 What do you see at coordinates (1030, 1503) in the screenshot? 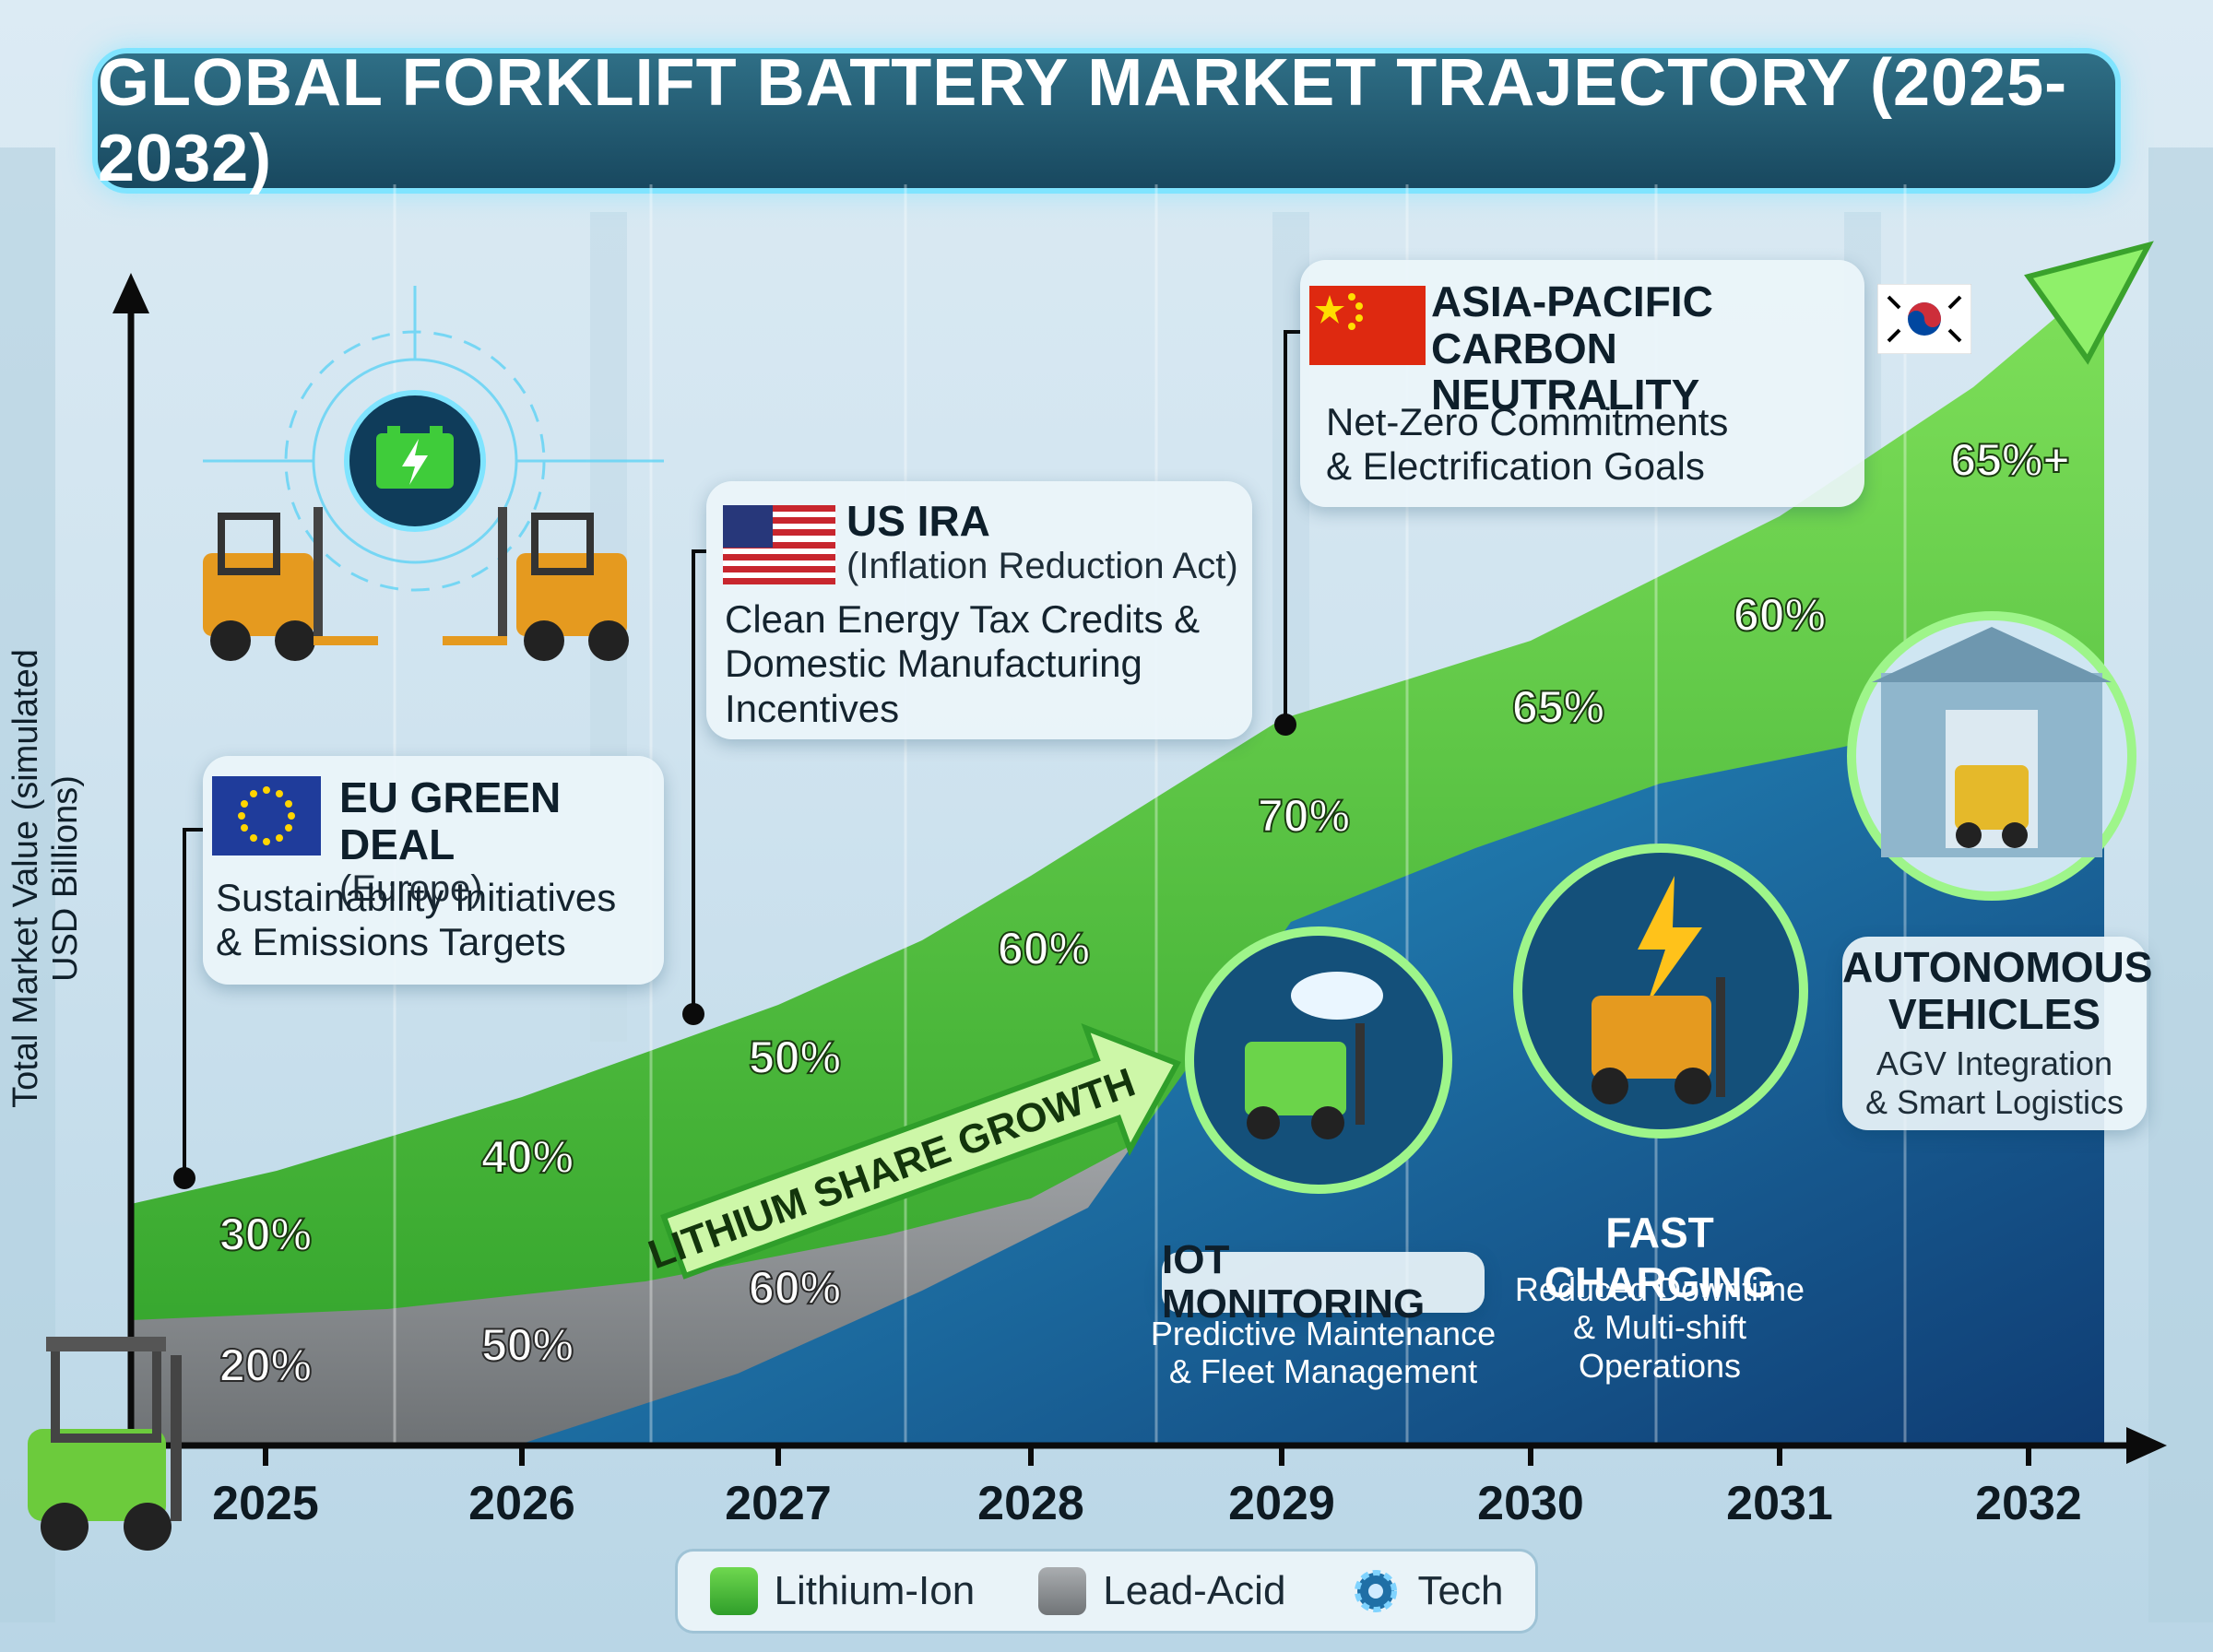
I see `x-tick-label: 2028` at bounding box center [1030, 1503].